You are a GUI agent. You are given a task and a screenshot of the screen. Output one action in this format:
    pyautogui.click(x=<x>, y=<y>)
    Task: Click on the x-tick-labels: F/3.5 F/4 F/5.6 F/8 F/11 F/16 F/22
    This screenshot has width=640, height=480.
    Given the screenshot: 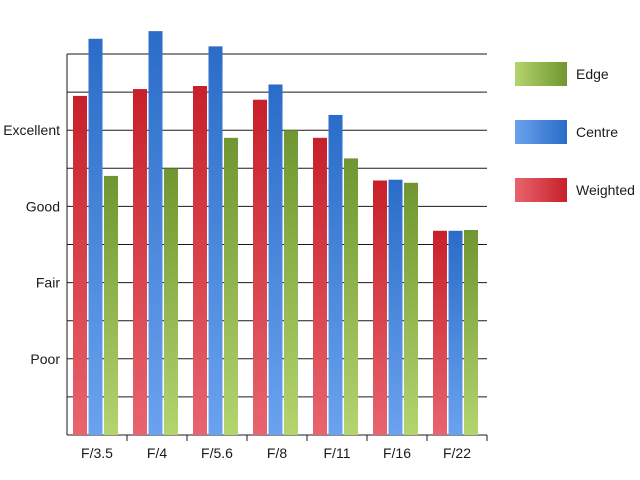 What is the action you would take?
    pyautogui.click(x=276, y=453)
    